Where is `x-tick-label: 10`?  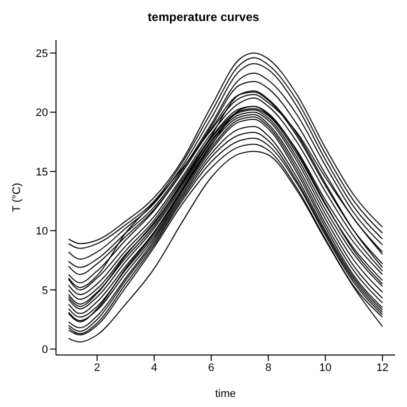 x-tick-label: 10 is located at coordinates (325, 368).